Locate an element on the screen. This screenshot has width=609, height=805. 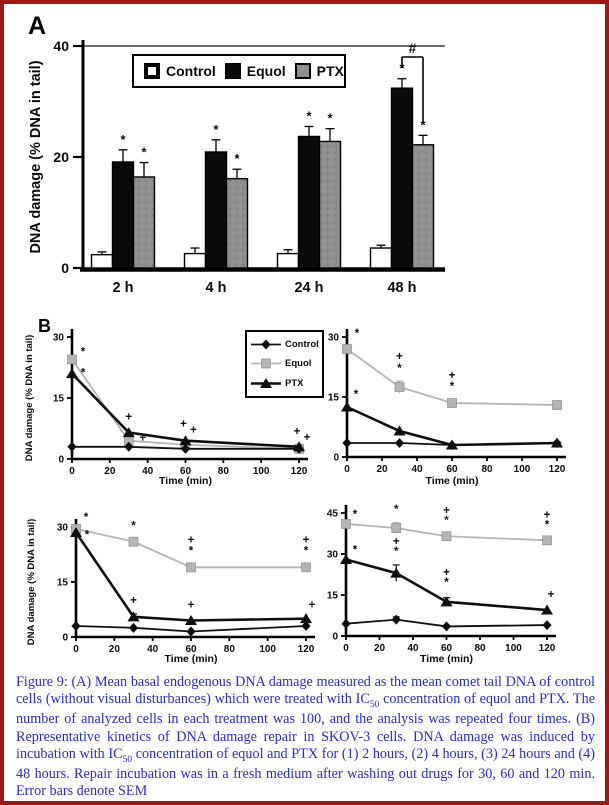
legend-label-ptx: PTX is located at coordinates (294, 383).